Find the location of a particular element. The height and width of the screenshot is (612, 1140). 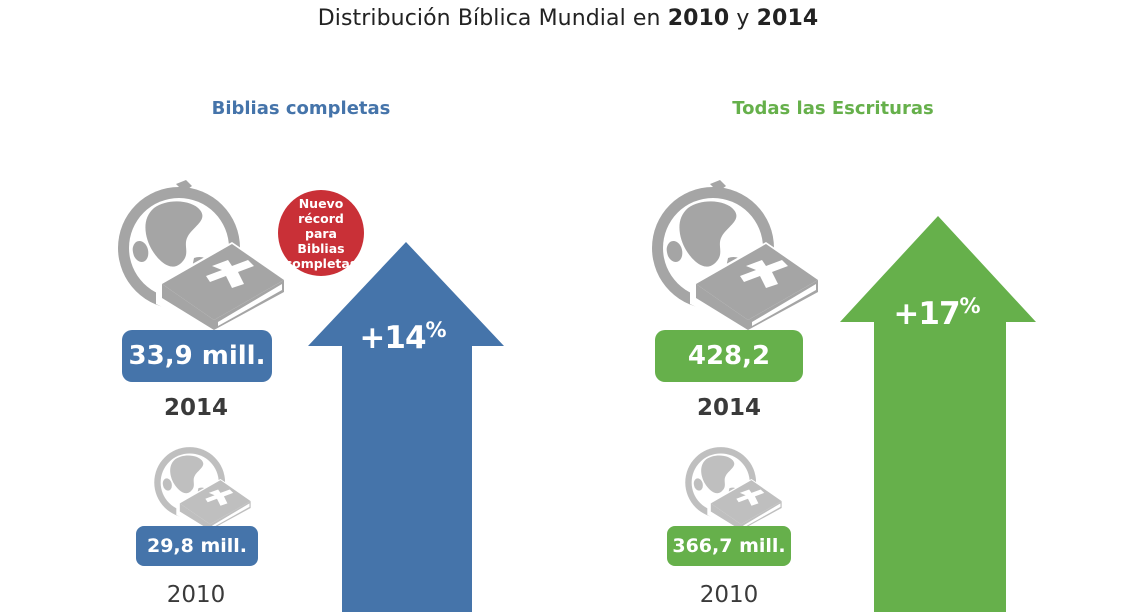

left-change-number: +14 is located at coordinates (392, 338).